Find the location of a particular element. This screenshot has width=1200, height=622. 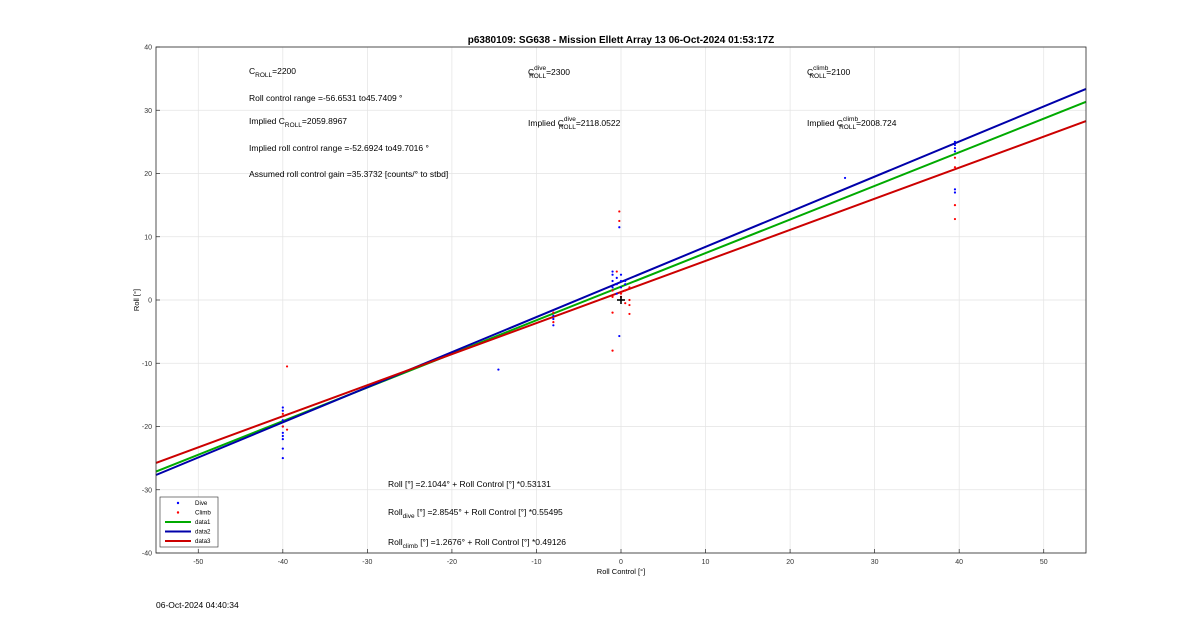

legend-swatch-dive is located at coordinates (178, 503).